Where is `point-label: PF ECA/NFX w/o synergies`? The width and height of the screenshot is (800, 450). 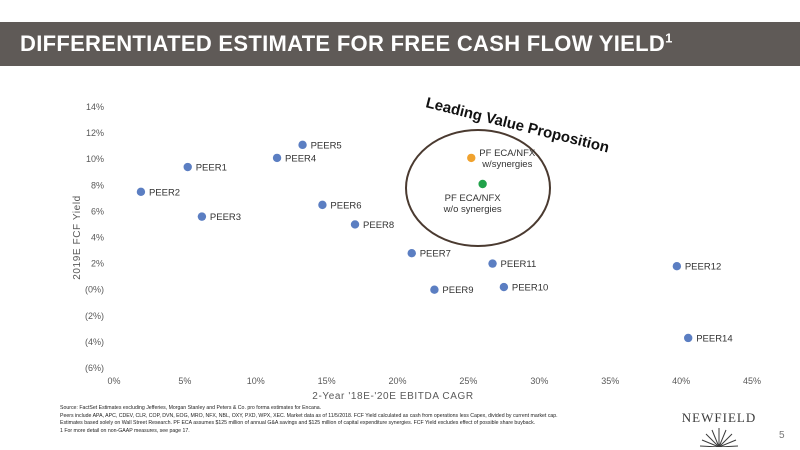 point-label: PF ECA/NFX w/o synergies is located at coordinates (472, 204).